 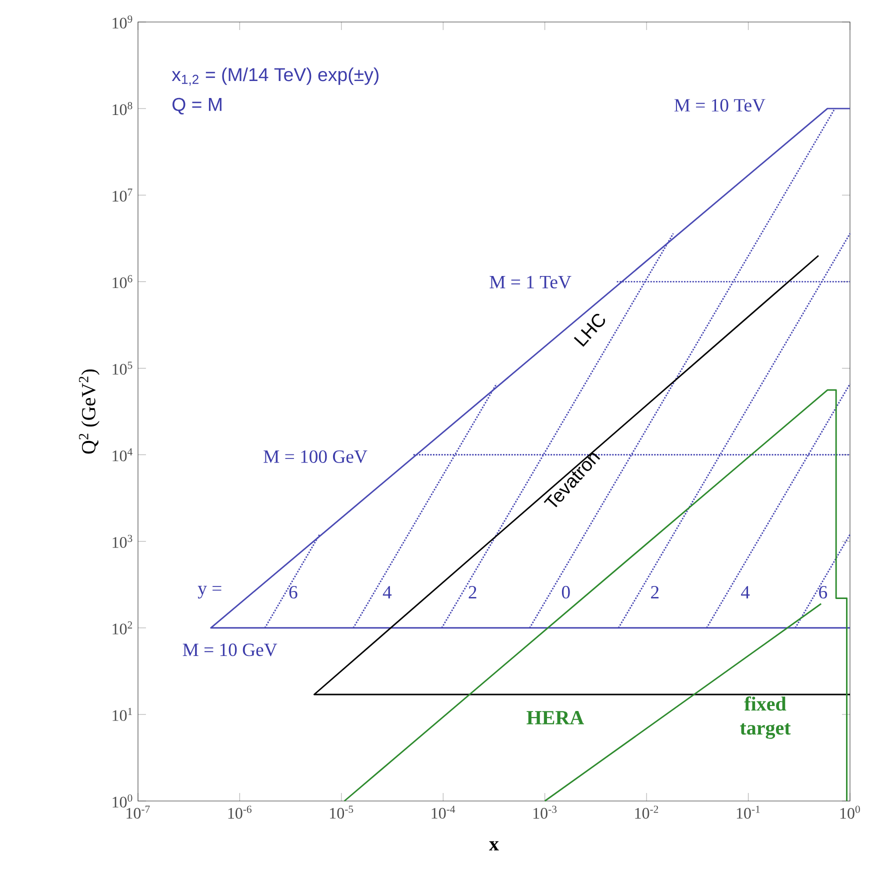 I want to click on annotation: HERA, so click(x=555, y=717).